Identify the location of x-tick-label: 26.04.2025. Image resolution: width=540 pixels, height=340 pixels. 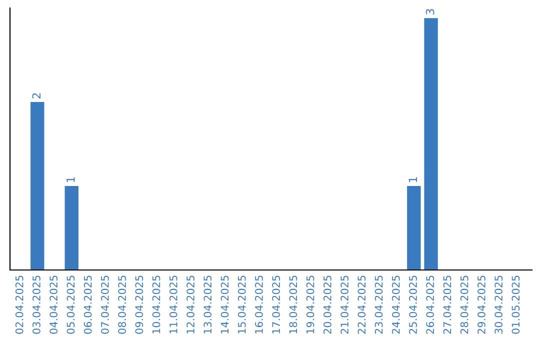
(430, 305).